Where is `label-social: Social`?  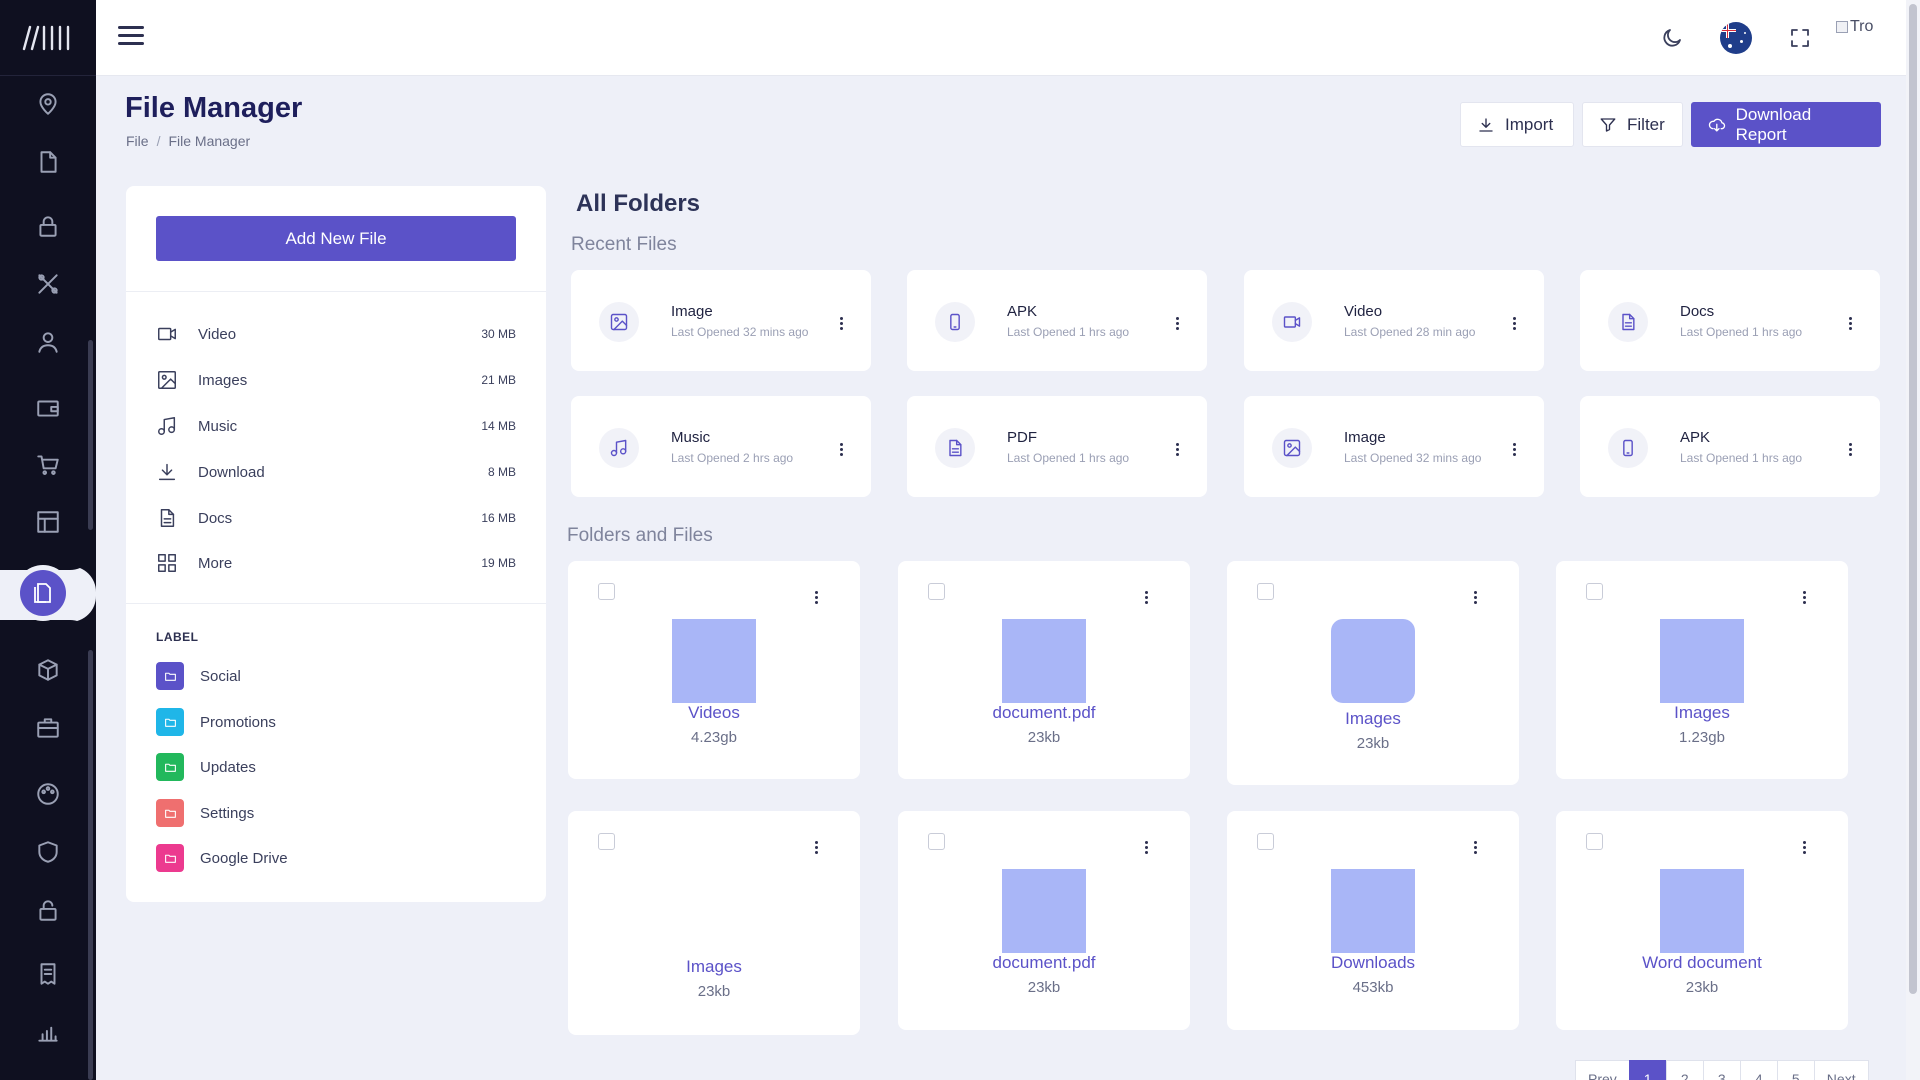
label-social: Social is located at coordinates (198, 676).